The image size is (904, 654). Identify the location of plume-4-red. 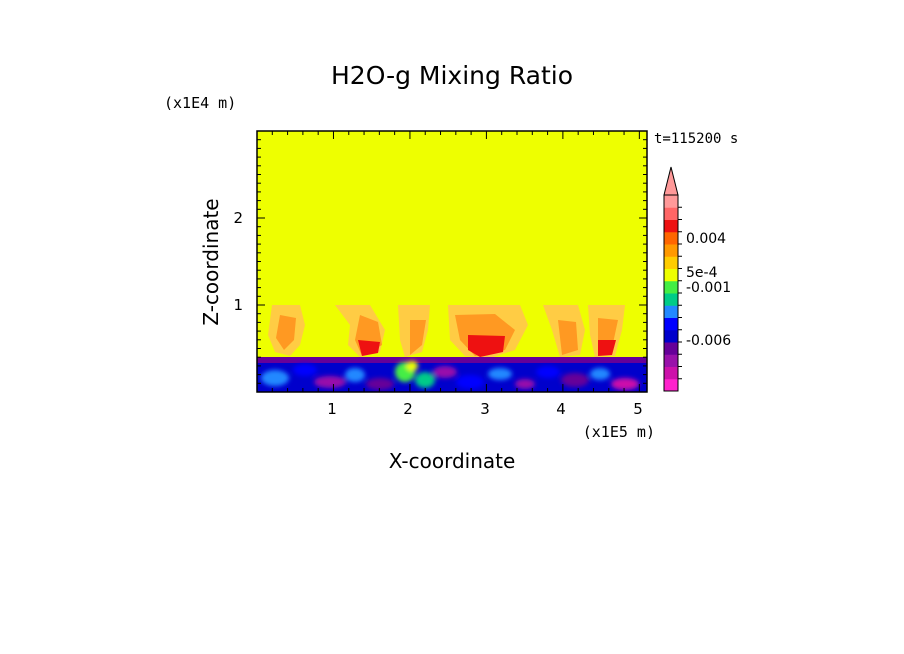
(486, 346).